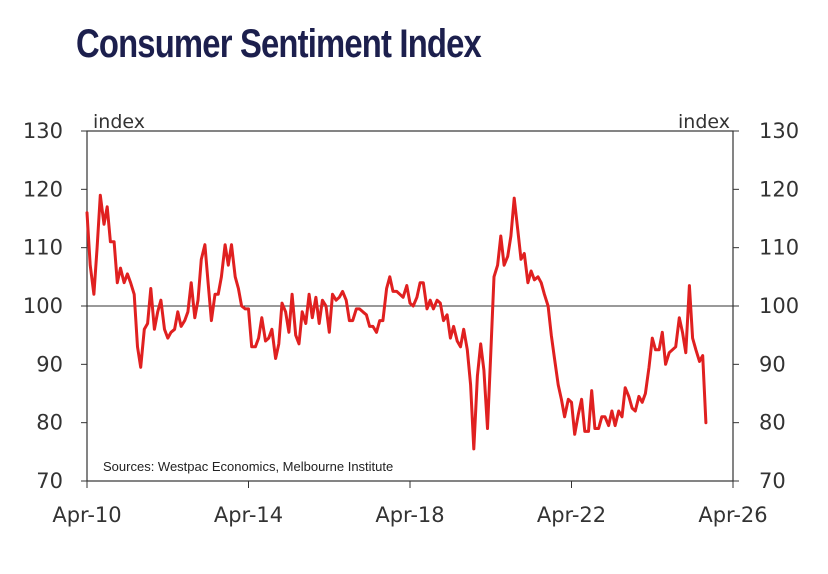 The width and height of the screenshot is (828, 574). Describe the element at coordinates (704, 122) in the screenshot. I see `right-unit-label: index` at that location.